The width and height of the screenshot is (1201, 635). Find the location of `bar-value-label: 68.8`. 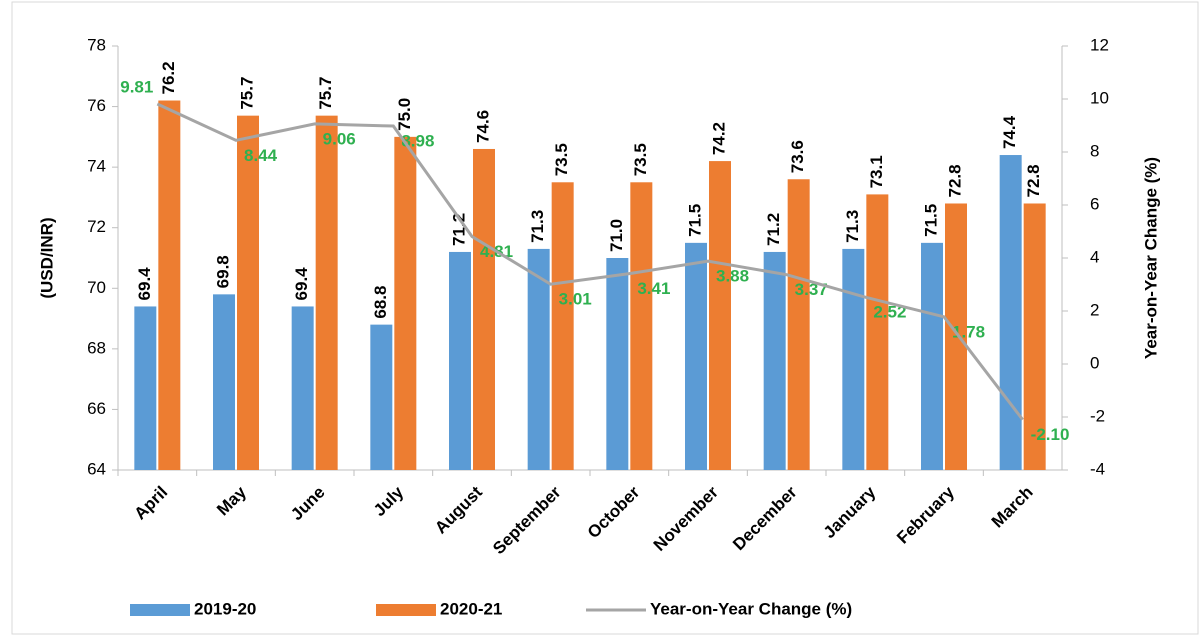

bar-value-label: 68.8 is located at coordinates (380, 302).